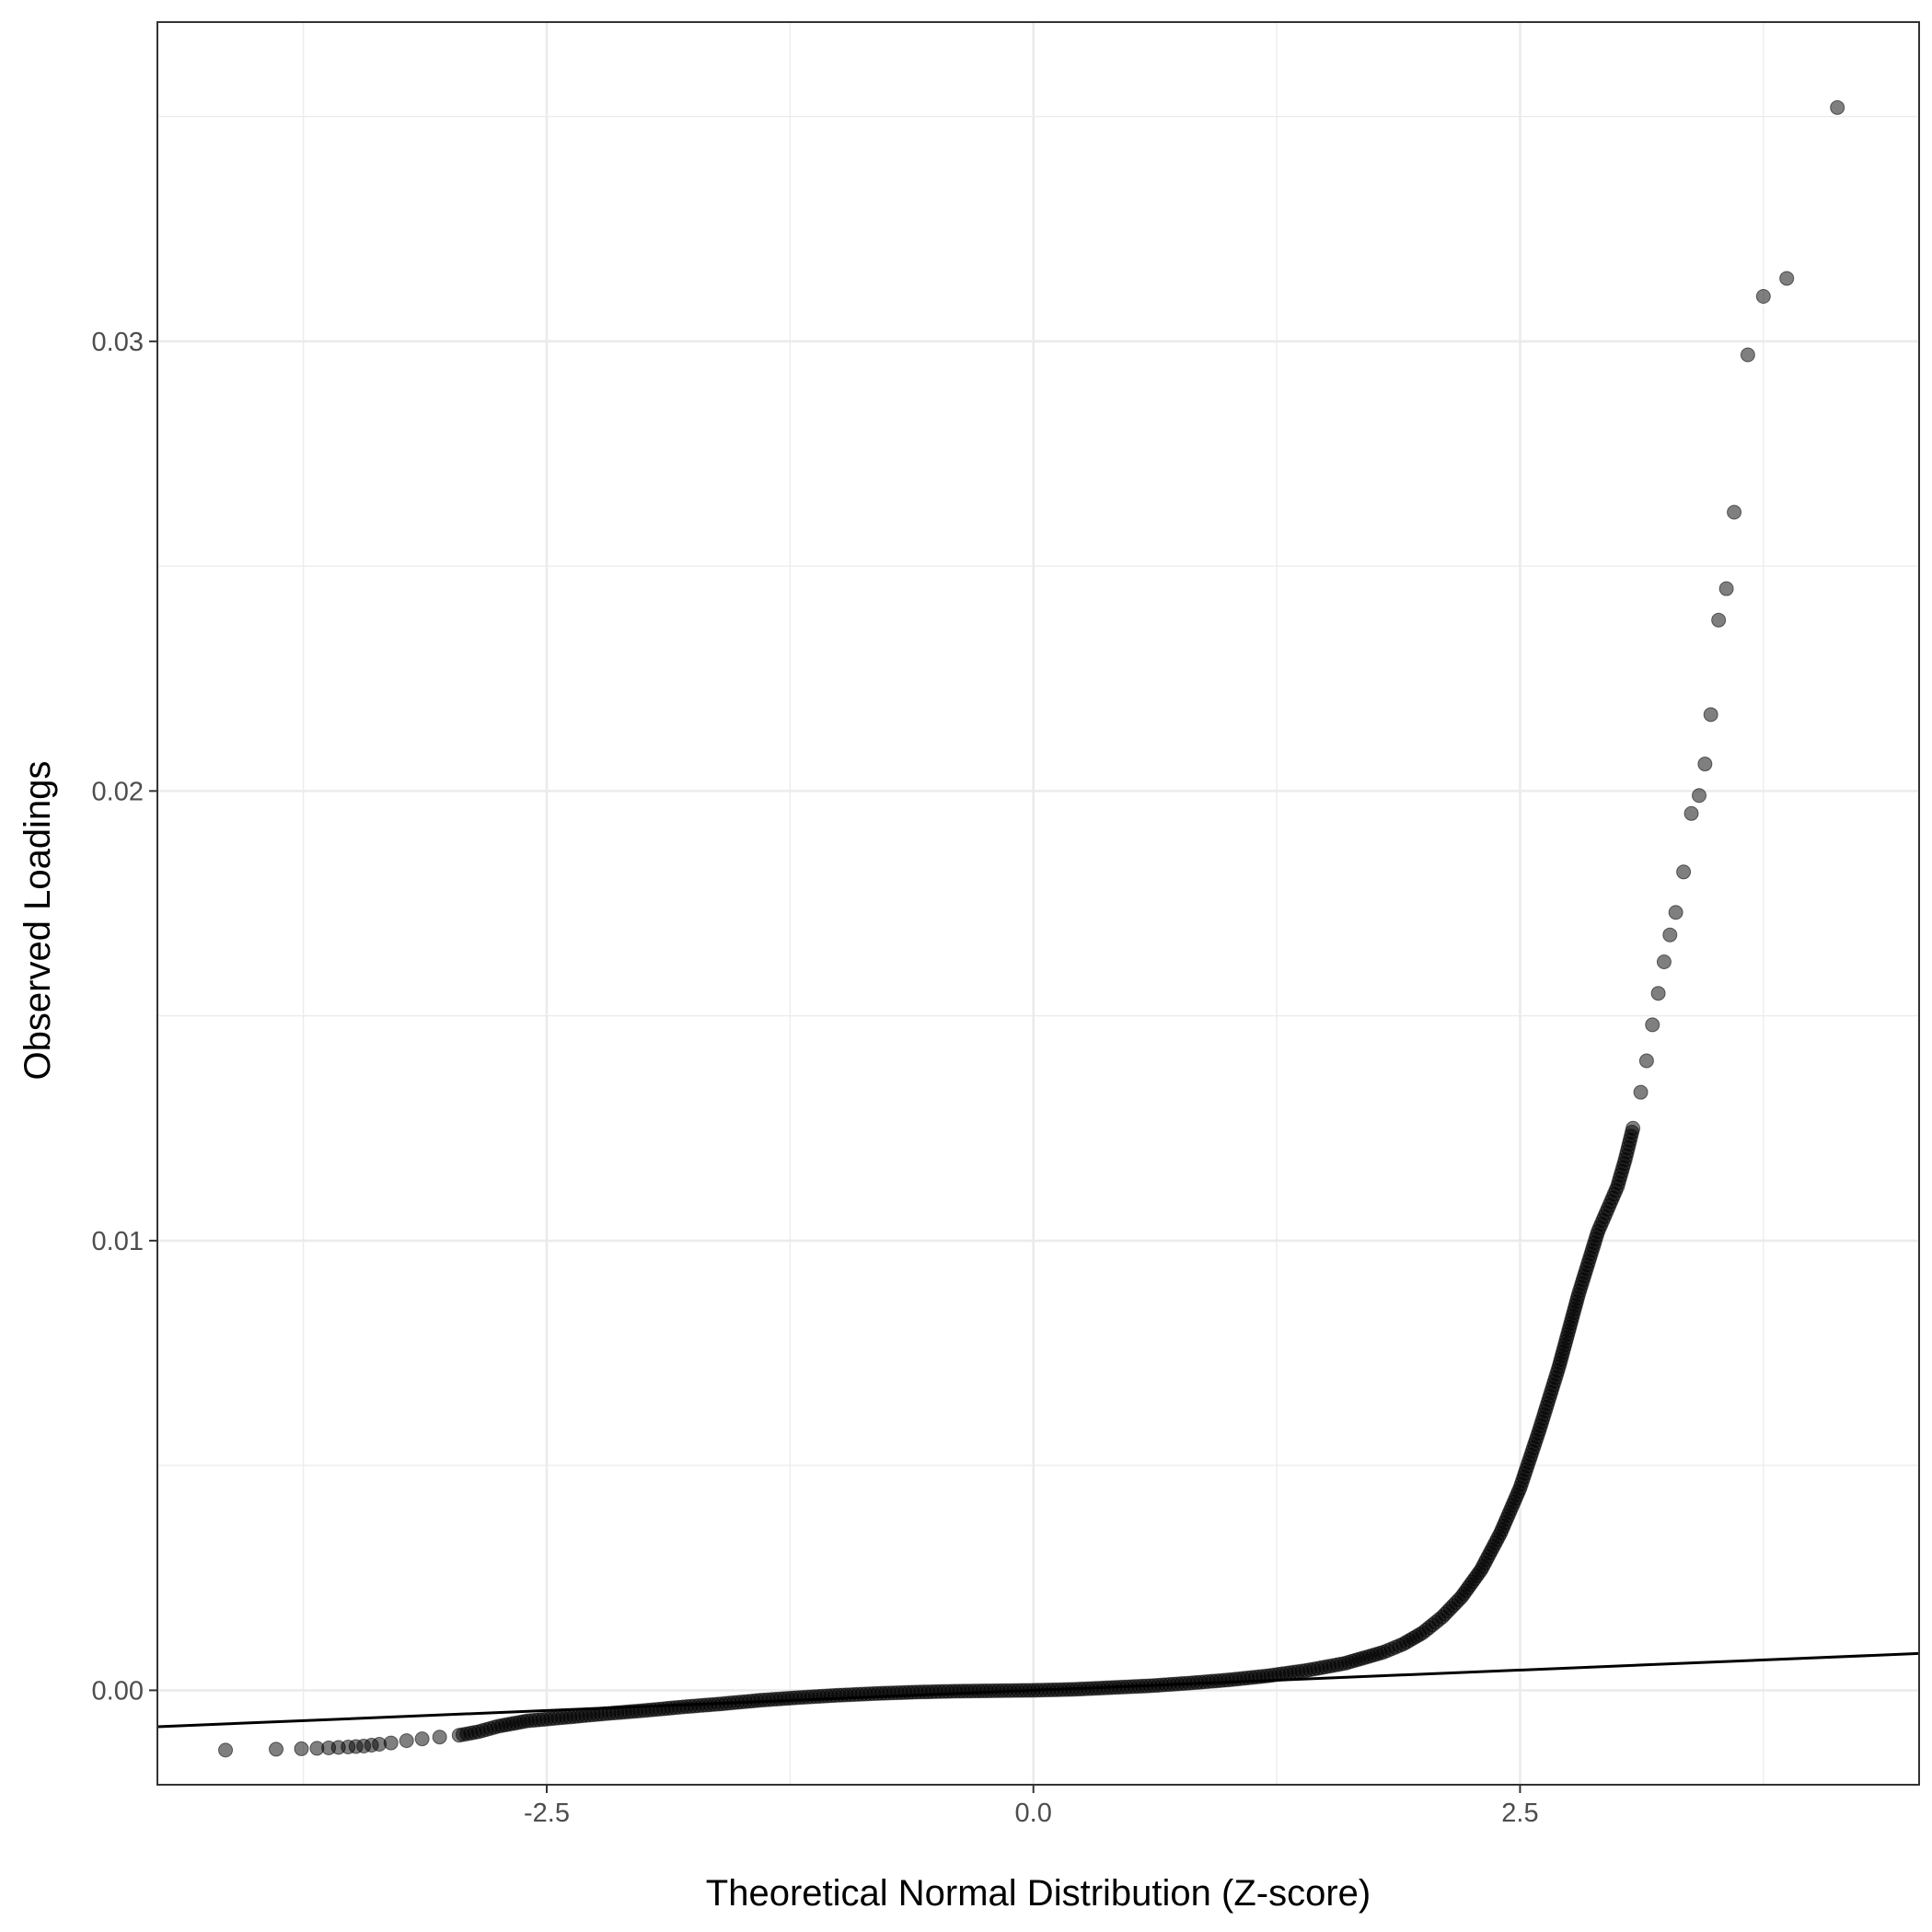 The height and width of the screenshot is (1932, 1932). Describe the element at coordinates (547, 1814) in the screenshot. I see `x-tick-label: -2.5` at that location.